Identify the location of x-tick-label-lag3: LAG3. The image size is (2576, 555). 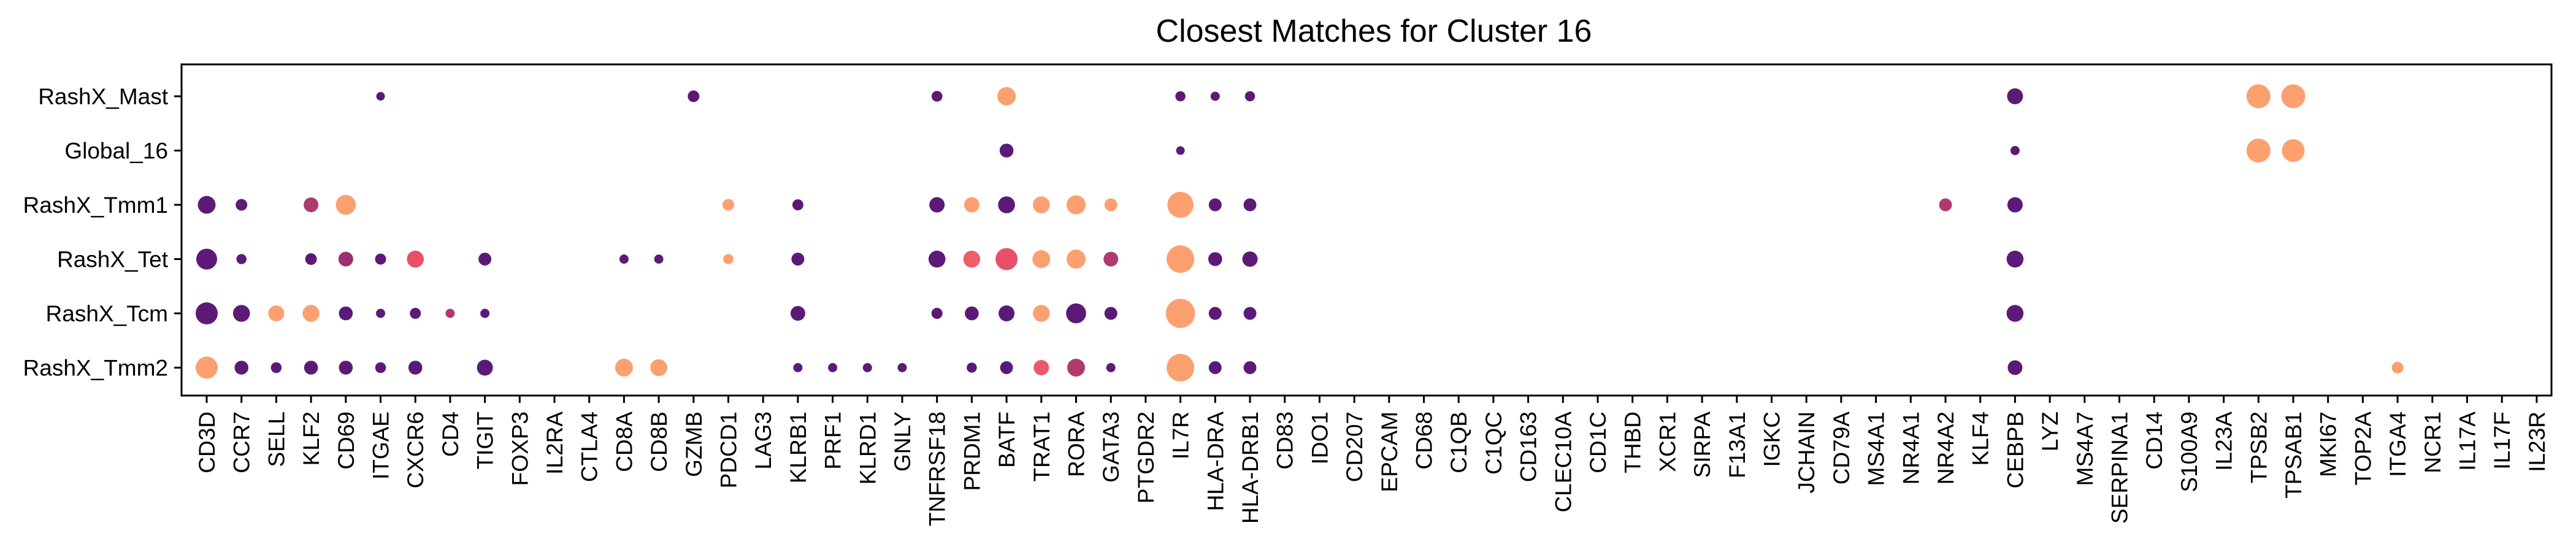
(763, 440).